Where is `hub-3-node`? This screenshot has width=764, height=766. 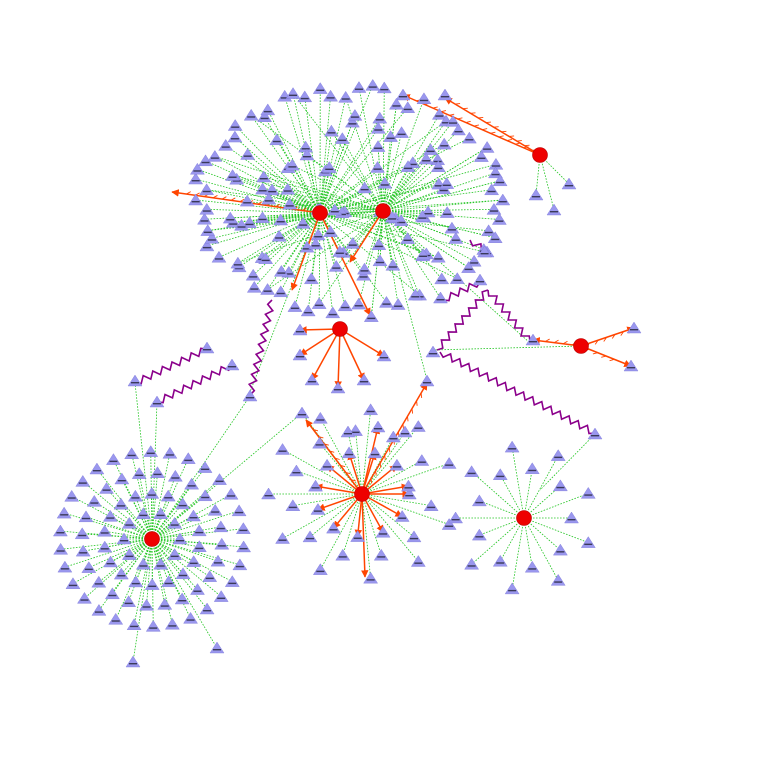 hub-3-node is located at coordinates (340, 329).